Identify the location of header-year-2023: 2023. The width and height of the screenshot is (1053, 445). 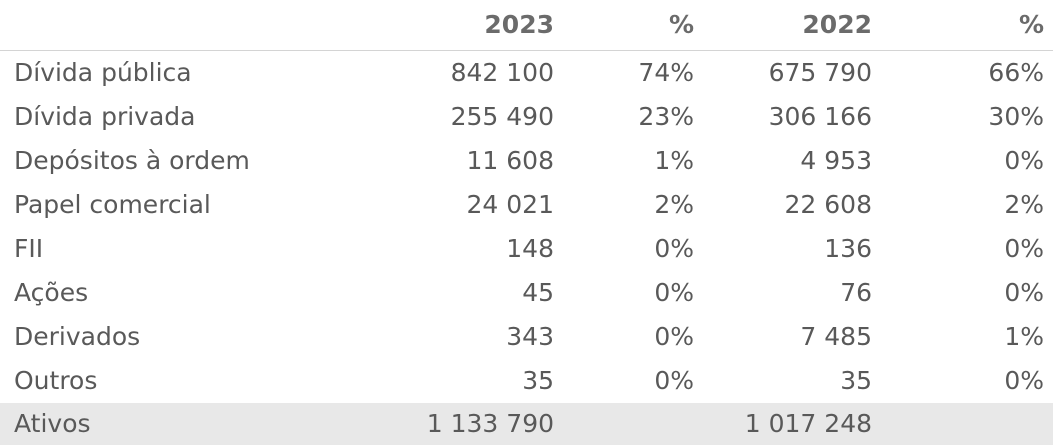
(480, 25).